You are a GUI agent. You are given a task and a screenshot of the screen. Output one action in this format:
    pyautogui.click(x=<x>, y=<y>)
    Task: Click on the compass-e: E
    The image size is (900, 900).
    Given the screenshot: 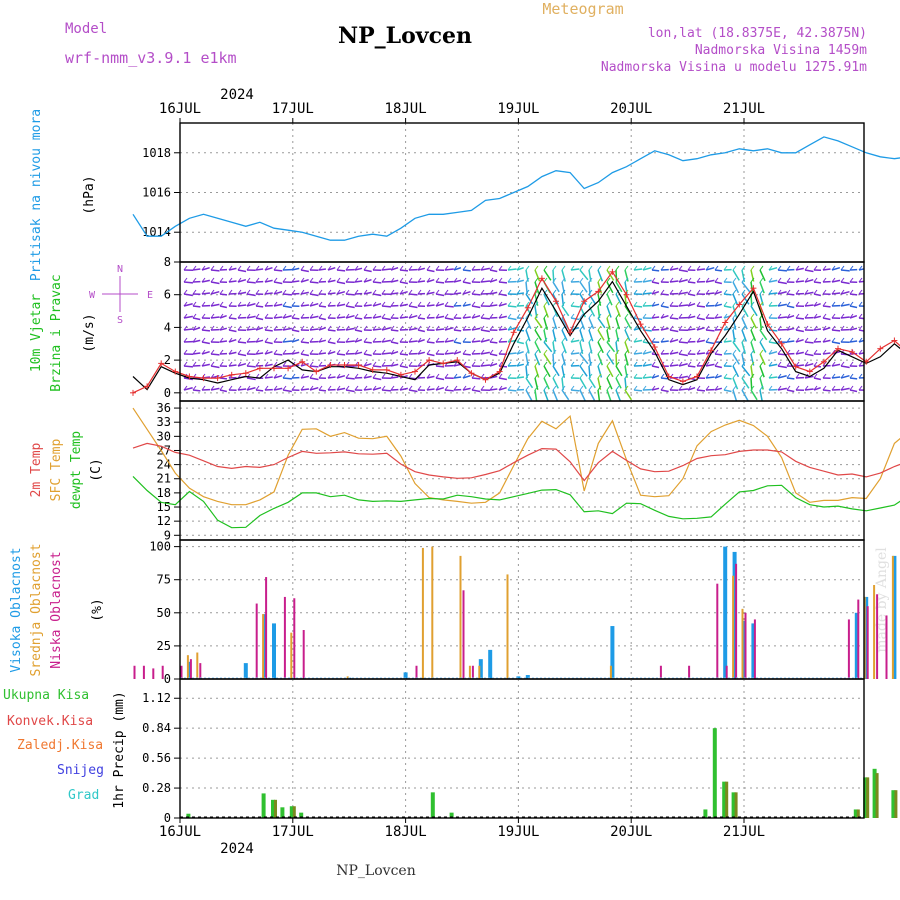 What is the action you would take?
    pyautogui.click(x=150, y=295)
    